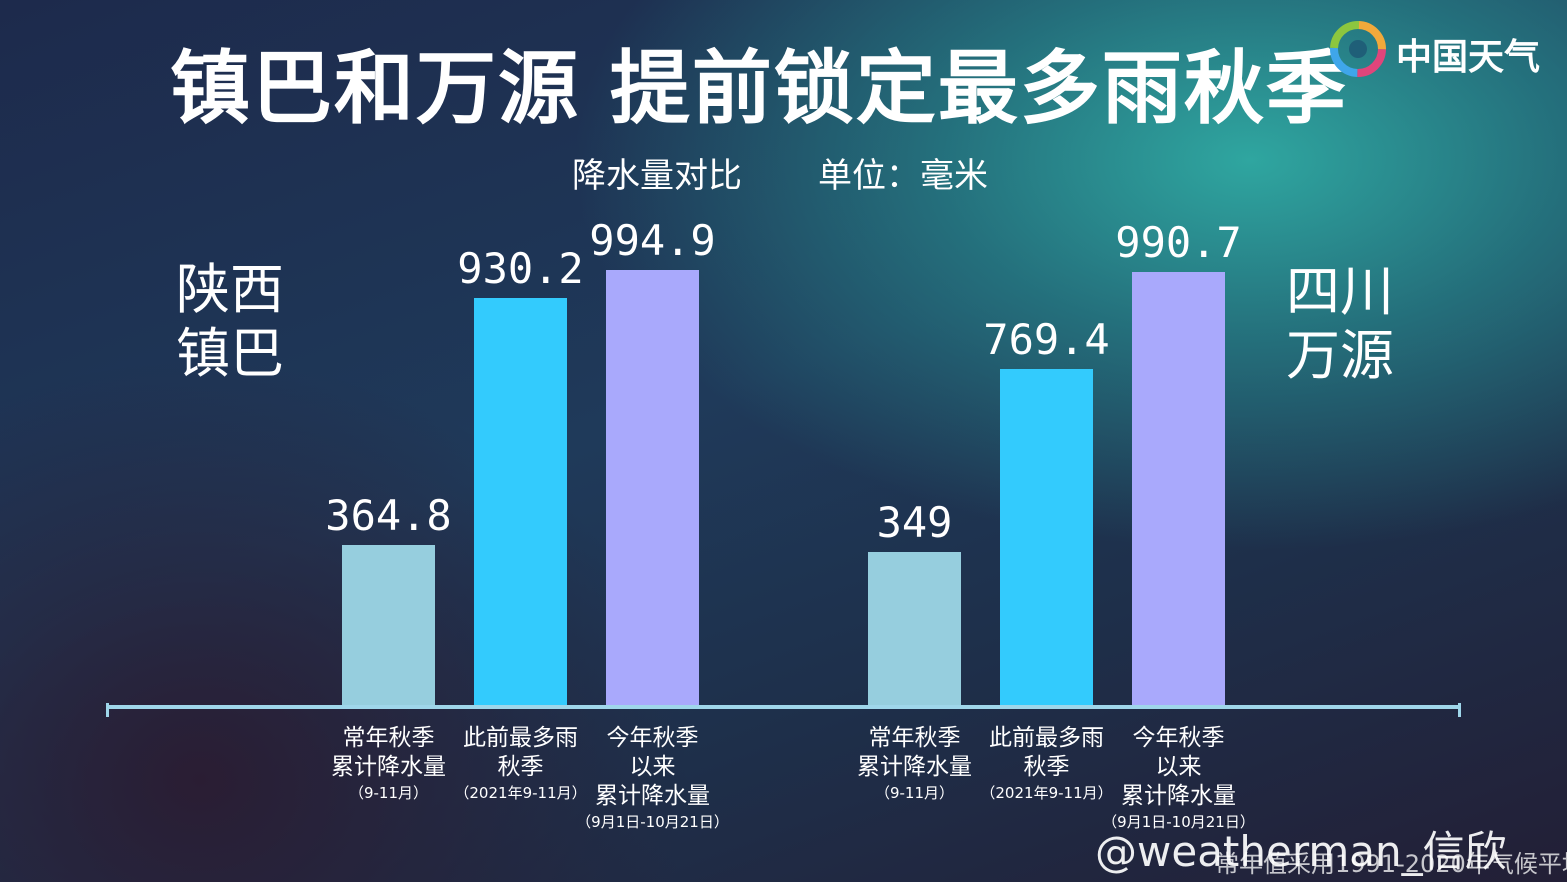  I want to click on region-county: 镇巴, so click(230, 353).